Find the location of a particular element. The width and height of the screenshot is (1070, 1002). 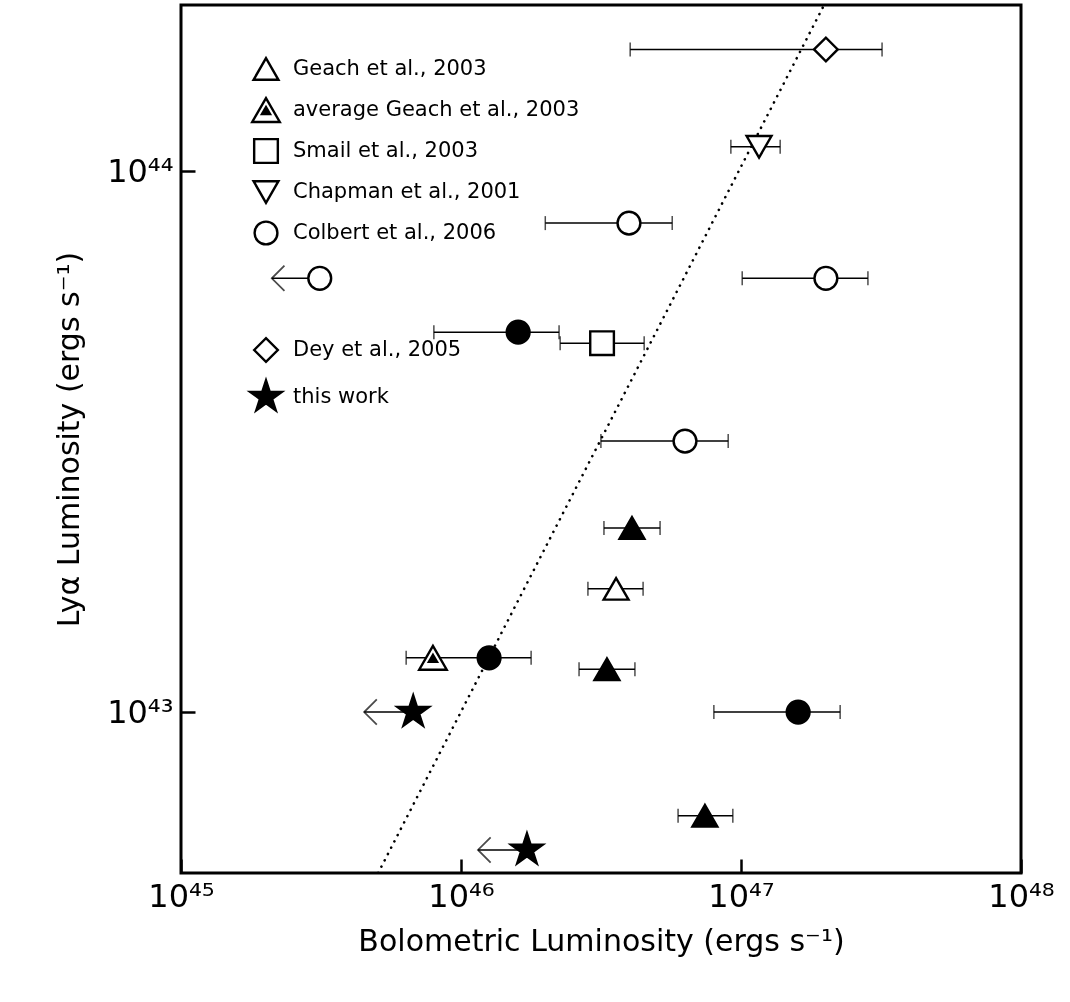

x-tick-label: 10⁴⁵ is located at coordinates (181, 895).